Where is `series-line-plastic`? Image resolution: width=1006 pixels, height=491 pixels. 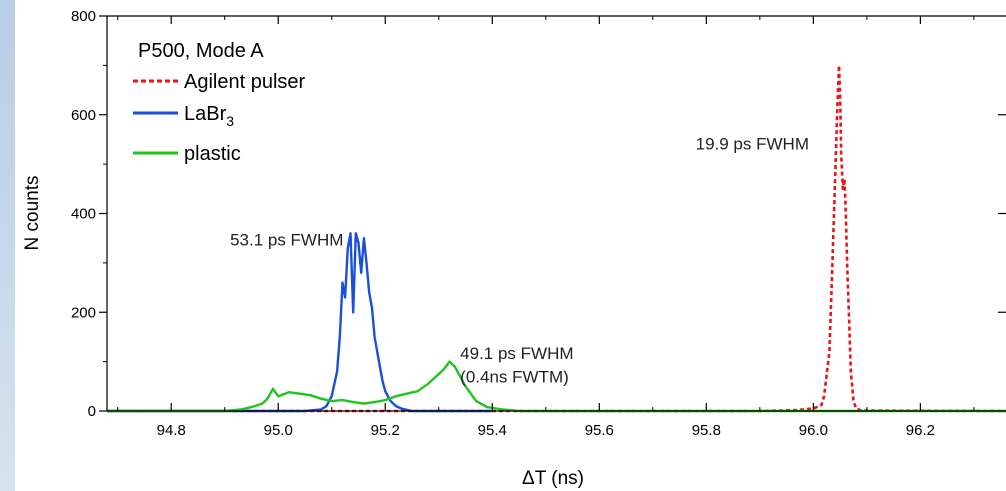
series-line-plastic is located at coordinates (556, 386).